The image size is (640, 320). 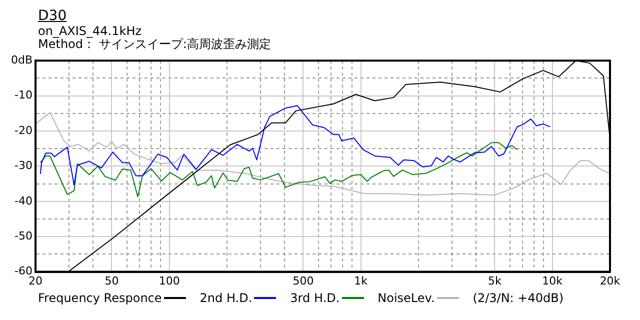 I want to click on legend-label: NoiseLev., so click(x=406, y=298).